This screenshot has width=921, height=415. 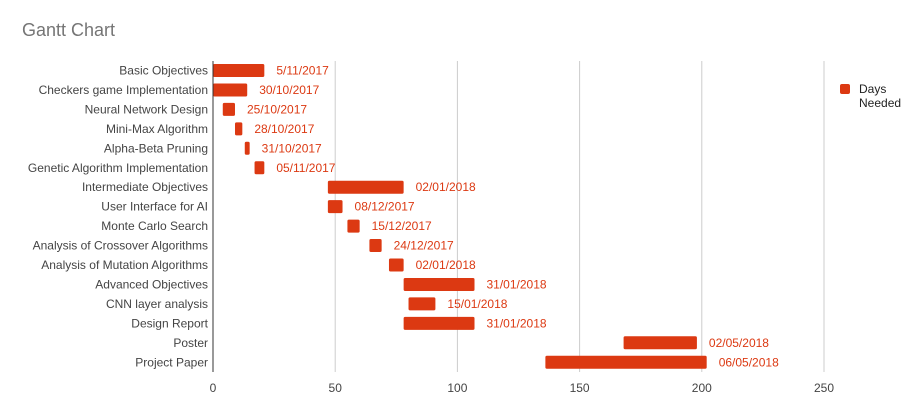 I want to click on category-label: Analysis of Mutation Algorithms, so click(x=124, y=265).